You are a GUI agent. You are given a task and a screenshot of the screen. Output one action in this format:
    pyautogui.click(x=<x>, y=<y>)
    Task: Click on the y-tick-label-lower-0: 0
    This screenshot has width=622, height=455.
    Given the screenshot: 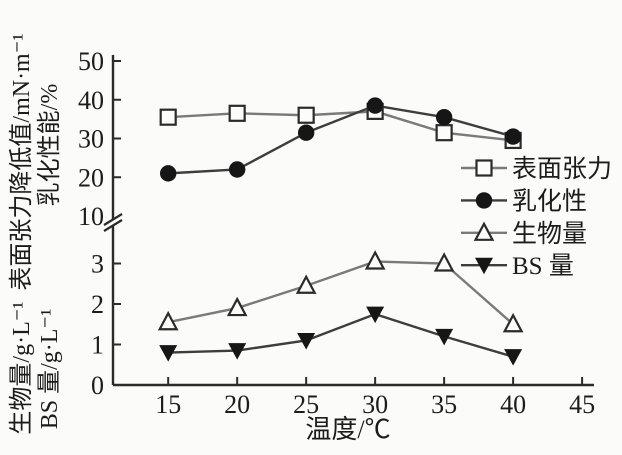 What is the action you would take?
    pyautogui.click(x=97, y=385)
    